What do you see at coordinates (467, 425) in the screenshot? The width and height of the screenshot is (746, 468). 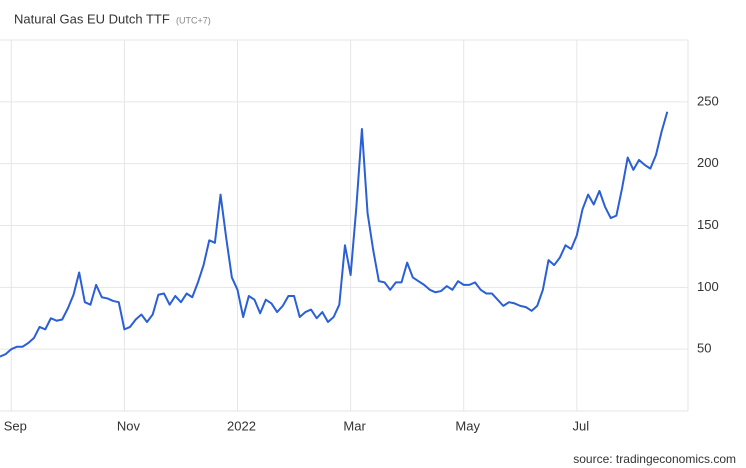 I see `x-tick-label: May` at bounding box center [467, 425].